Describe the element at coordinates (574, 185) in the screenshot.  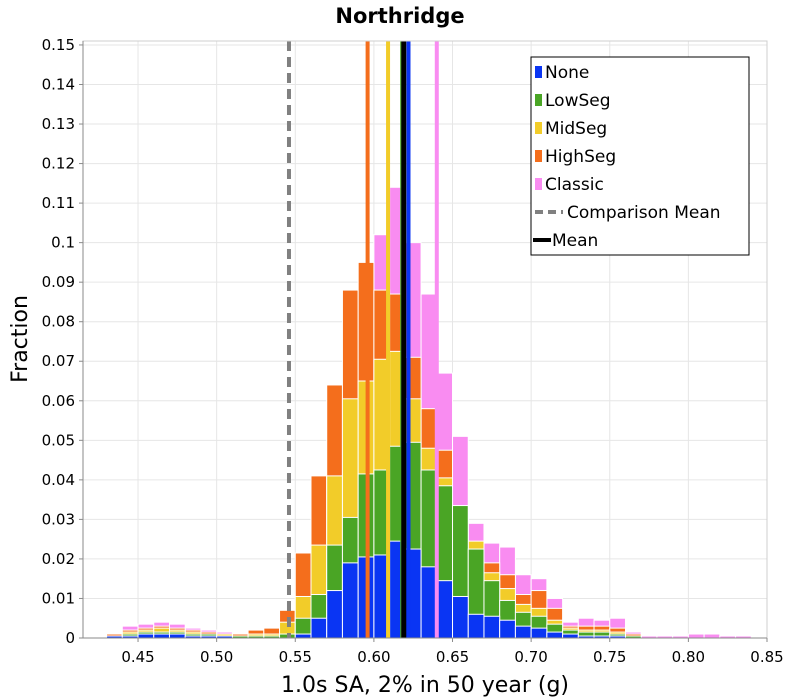
I see `legend-label-classic: Classic` at that location.